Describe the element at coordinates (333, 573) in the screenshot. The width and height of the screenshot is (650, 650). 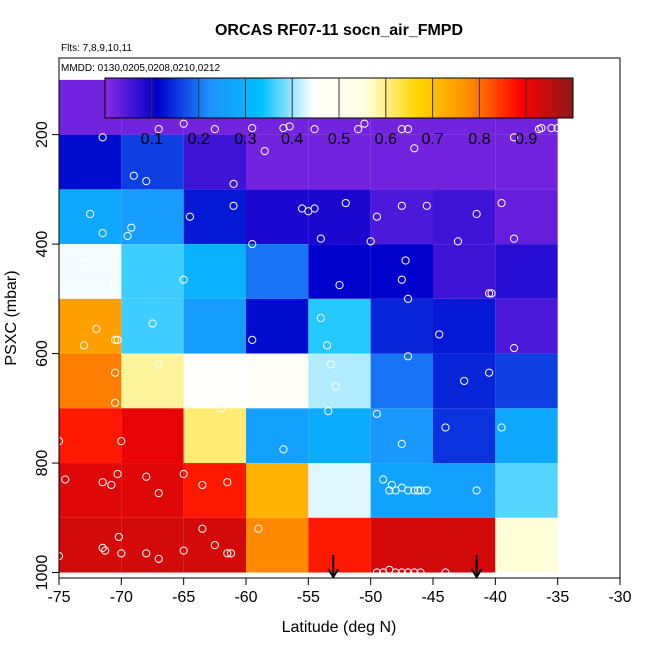
I see `arrow-head` at that location.